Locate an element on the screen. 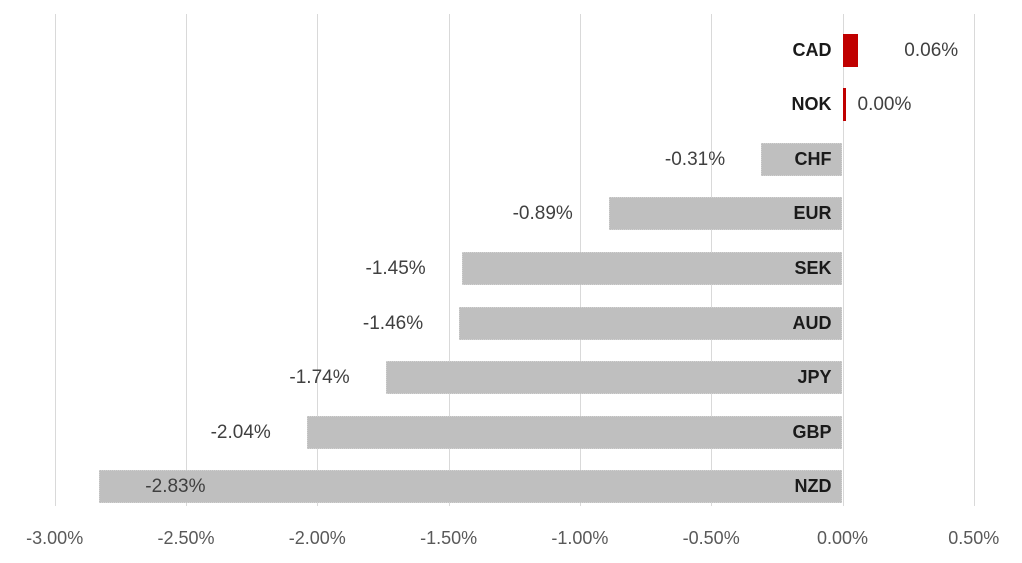 Image resolution: width=1022 pixels, height=563 pixels. x-tick-label: -2.00% is located at coordinates (317, 538).